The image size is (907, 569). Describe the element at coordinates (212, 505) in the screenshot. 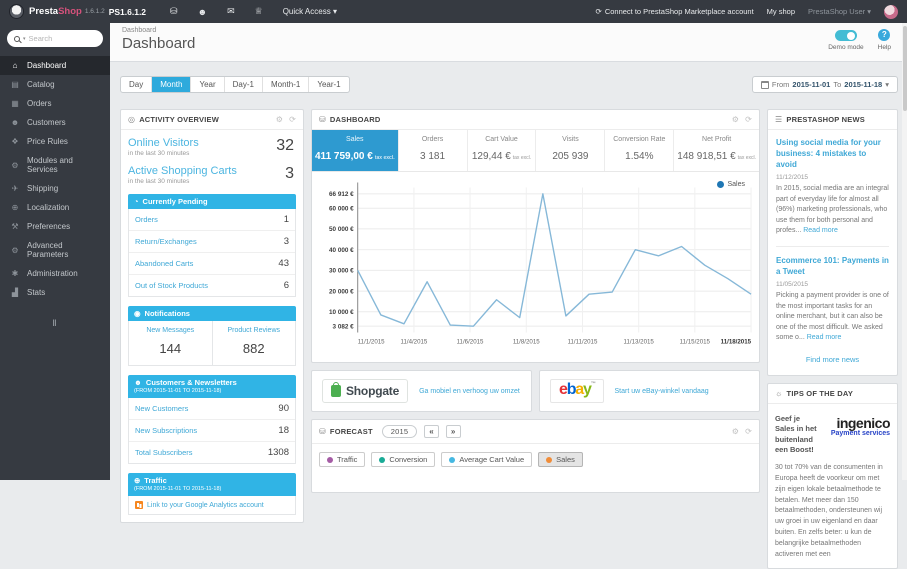

I see `google-analytics-link: Link to your Google Analytics account` at that location.